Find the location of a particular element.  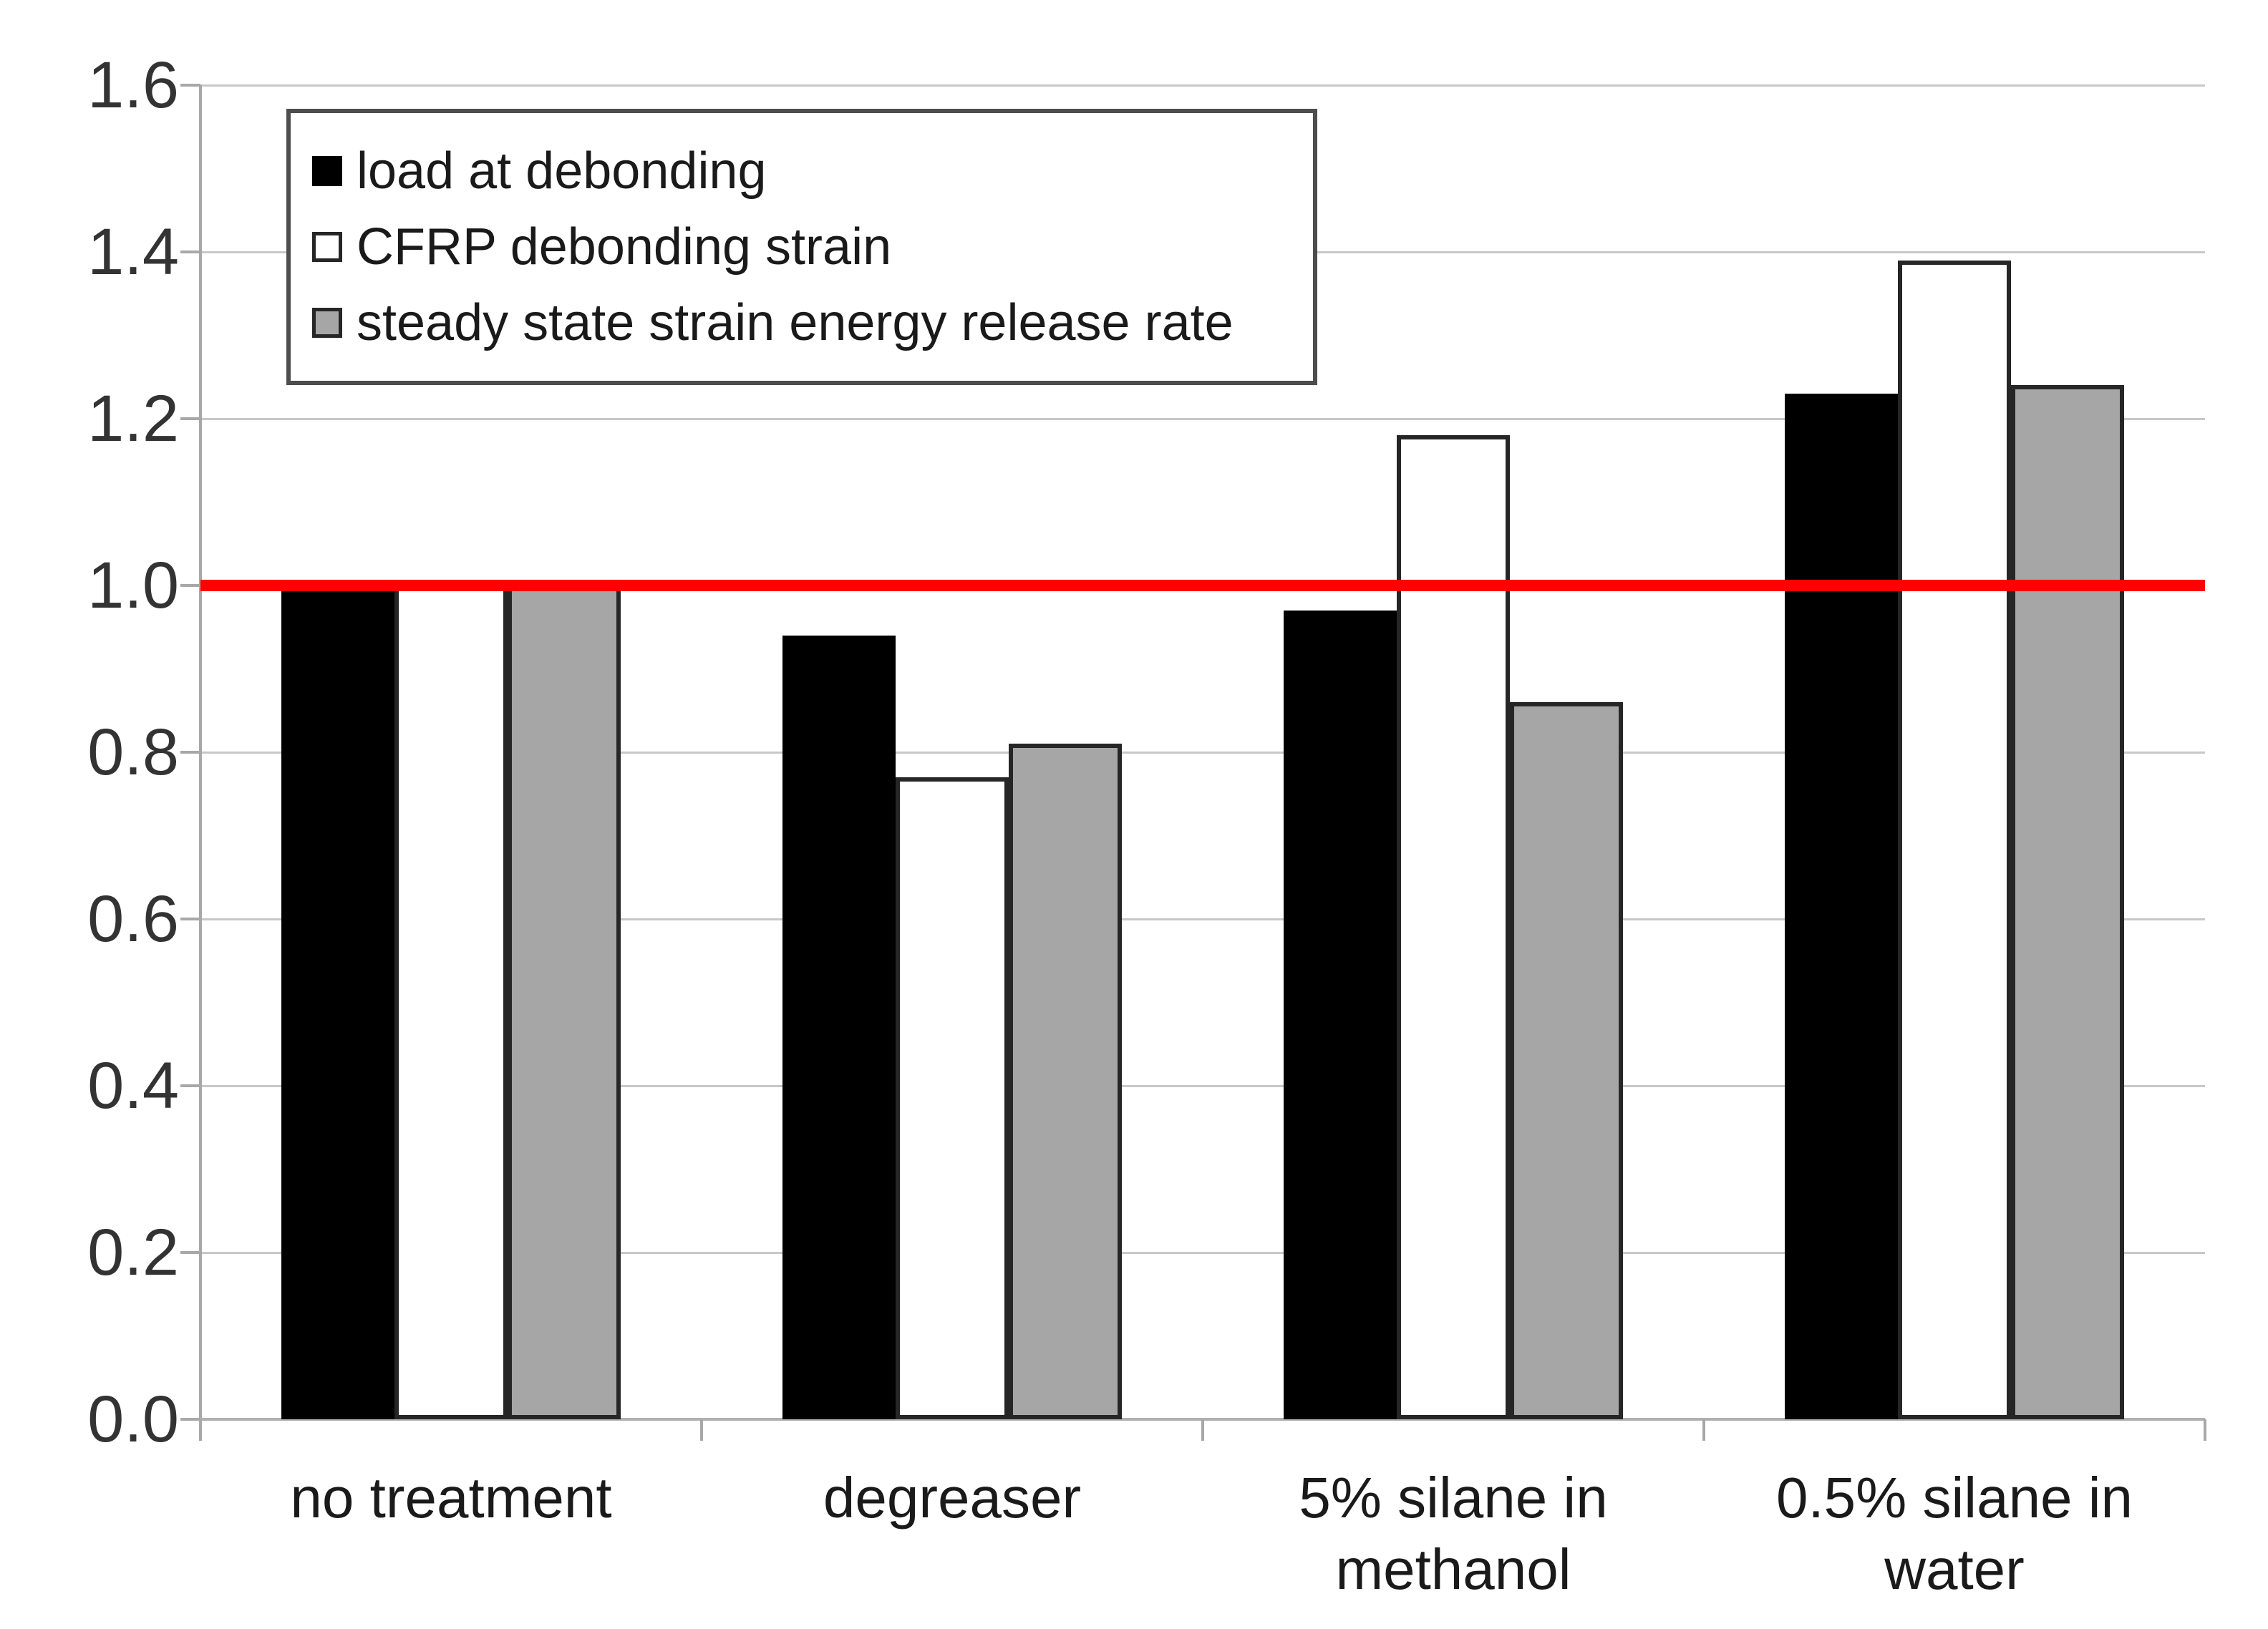

bar-series2-cat3 is located at coordinates (2067, 902).